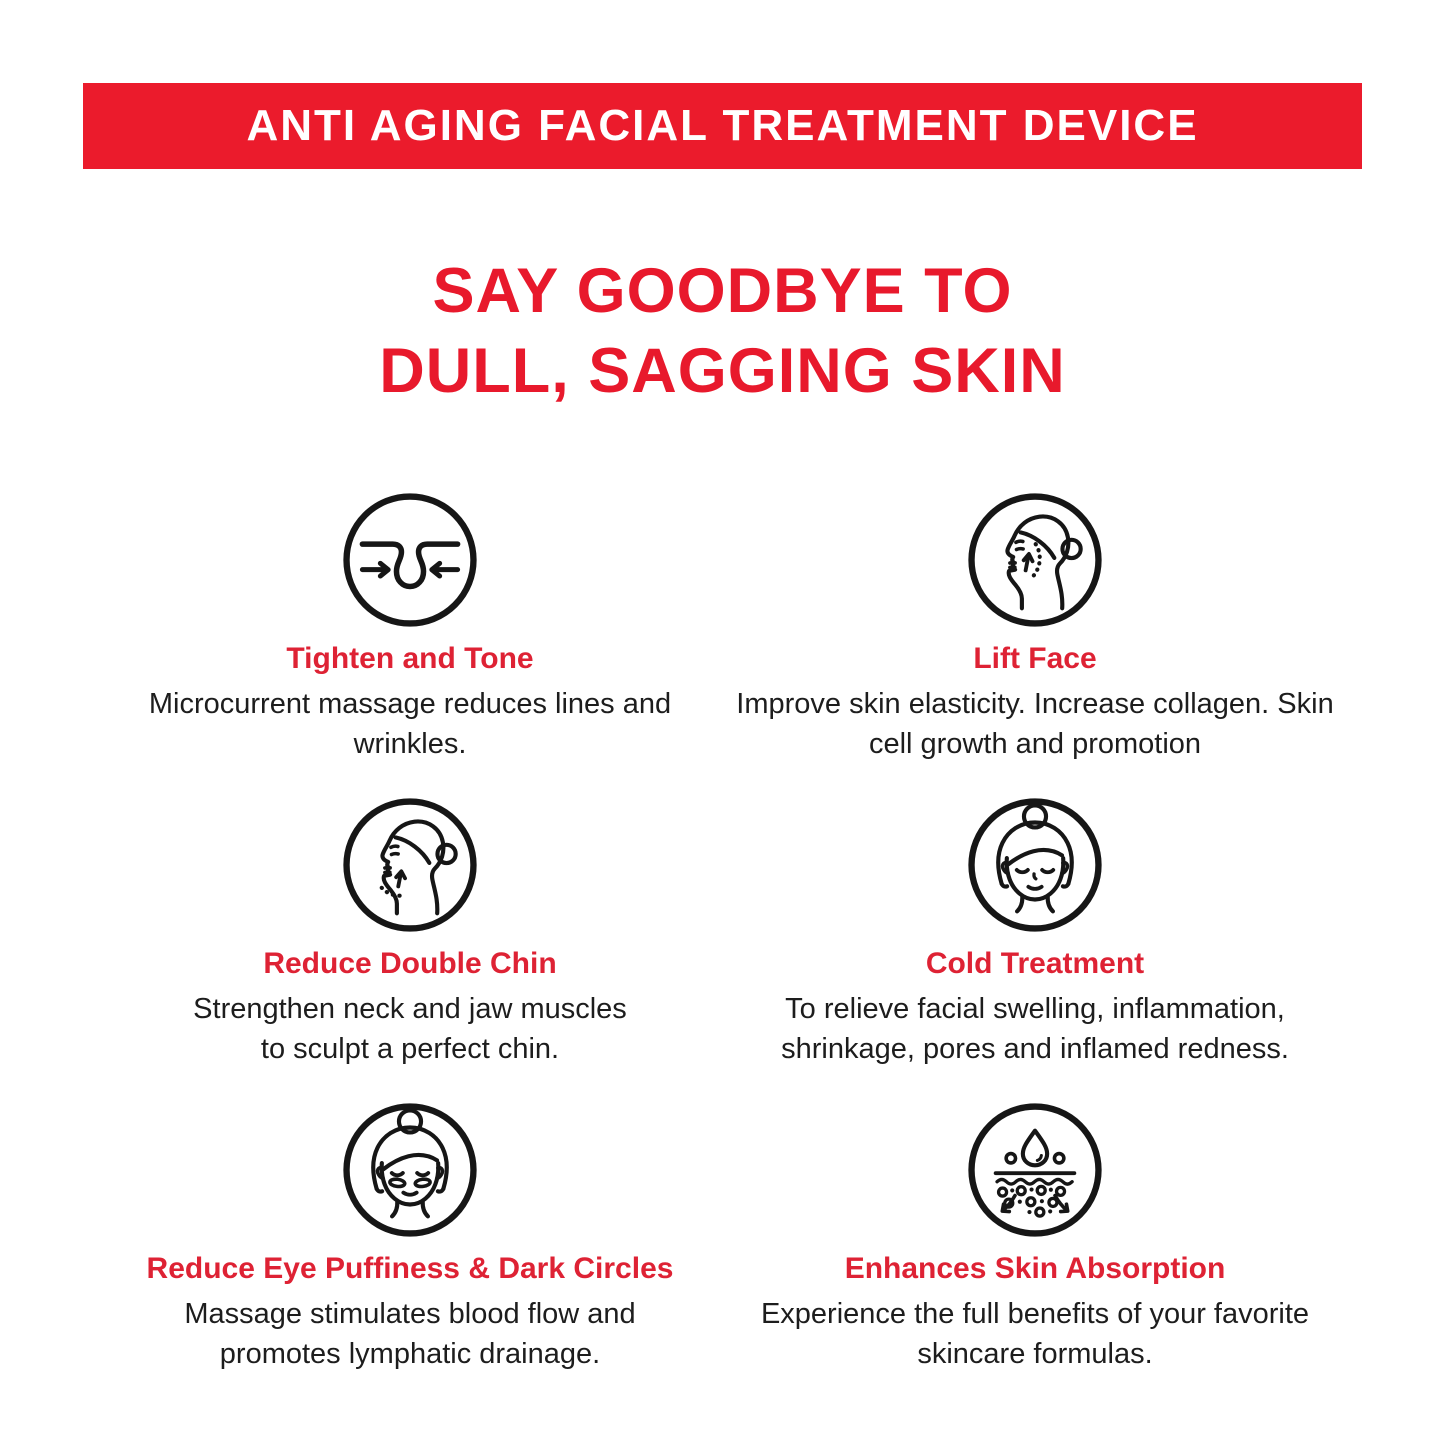  I want to click on headline-line-1: SAY GOODBYE TO, so click(722, 291).